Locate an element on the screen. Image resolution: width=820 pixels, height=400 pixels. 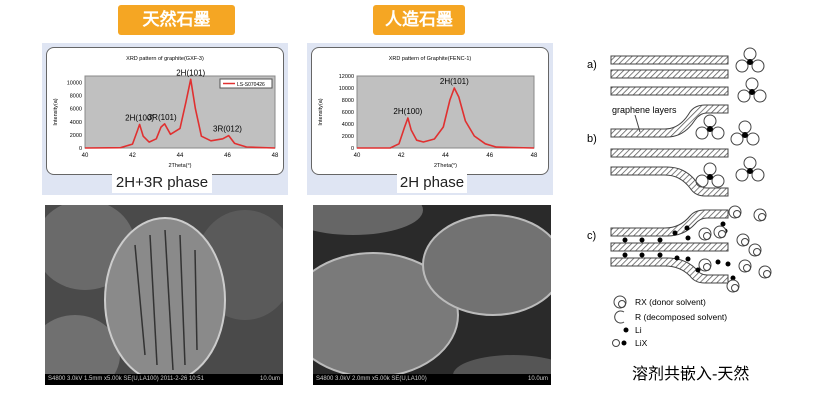
peak-label: 3R(101) is located at coordinates (162, 117).